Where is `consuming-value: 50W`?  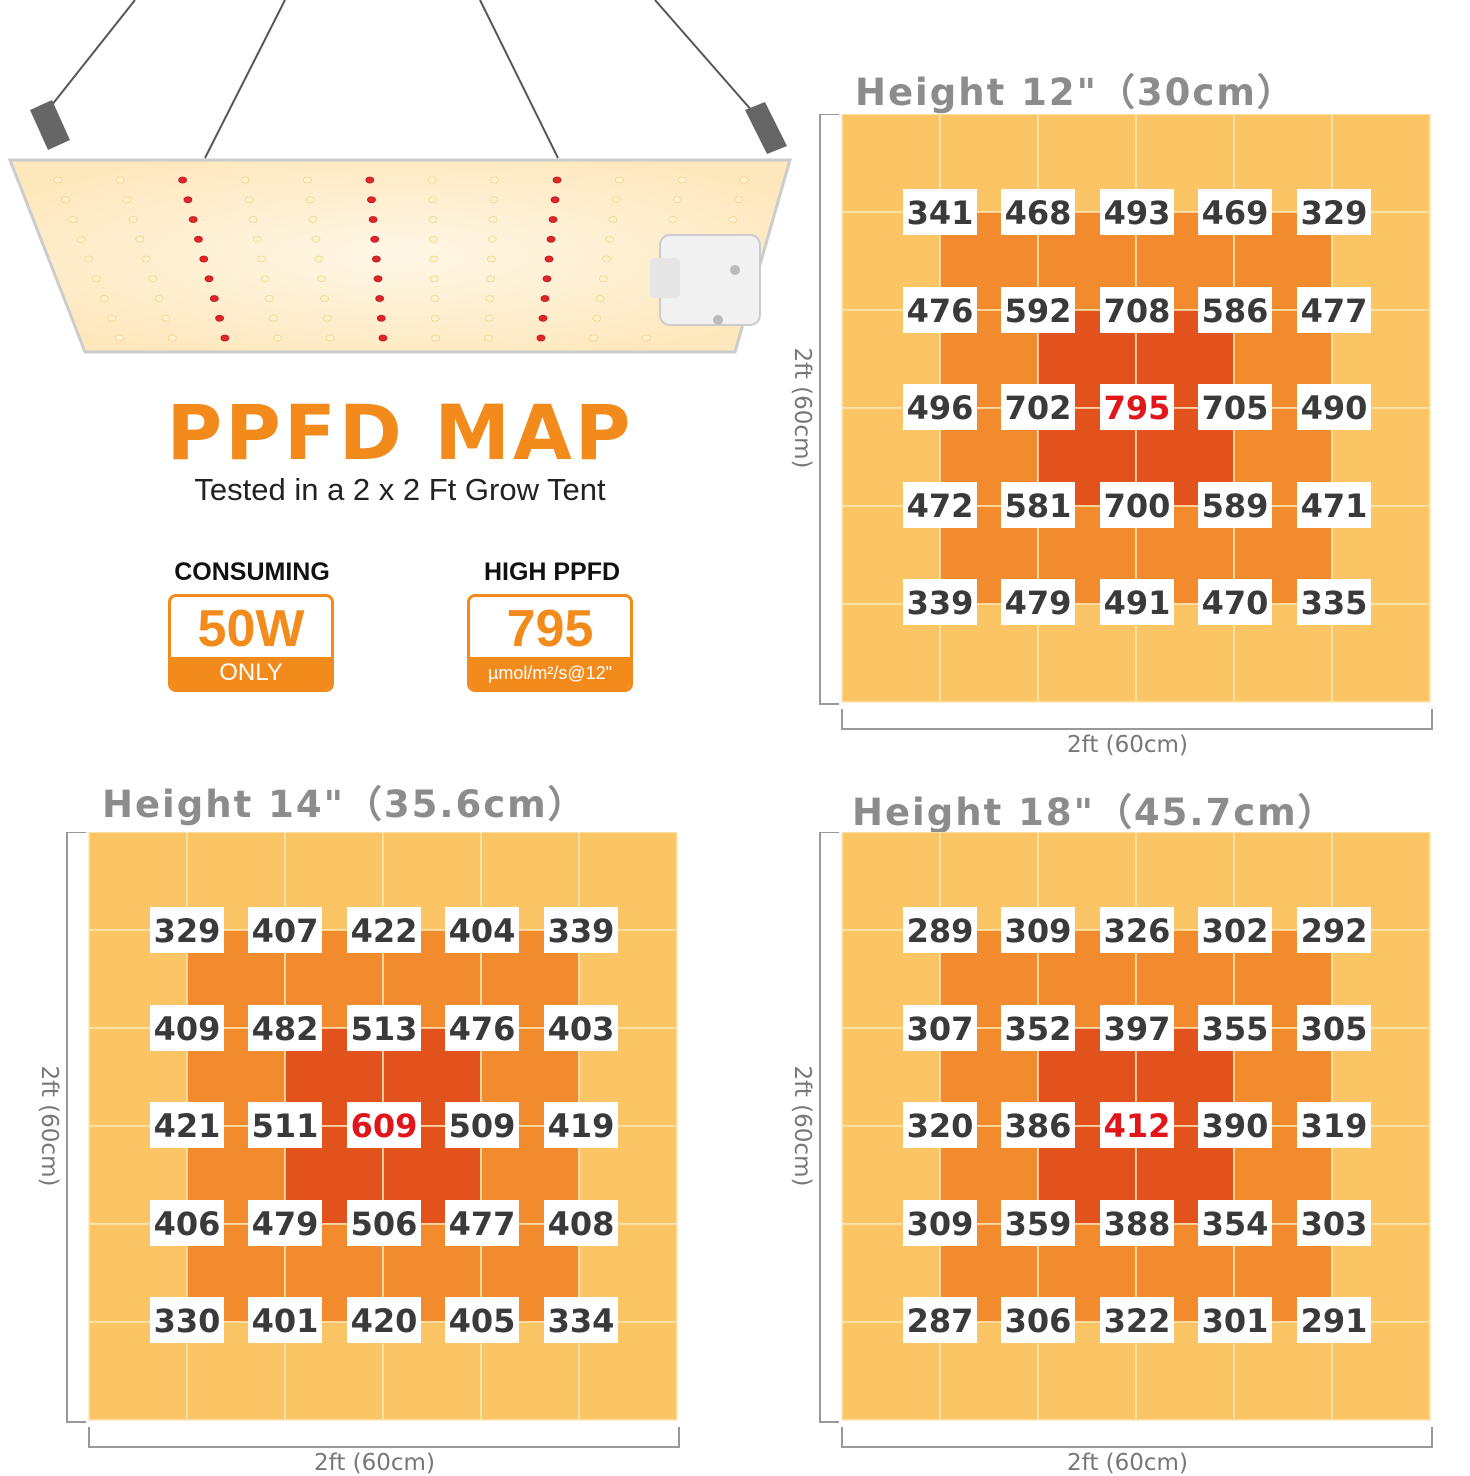 consuming-value: 50W is located at coordinates (251, 629).